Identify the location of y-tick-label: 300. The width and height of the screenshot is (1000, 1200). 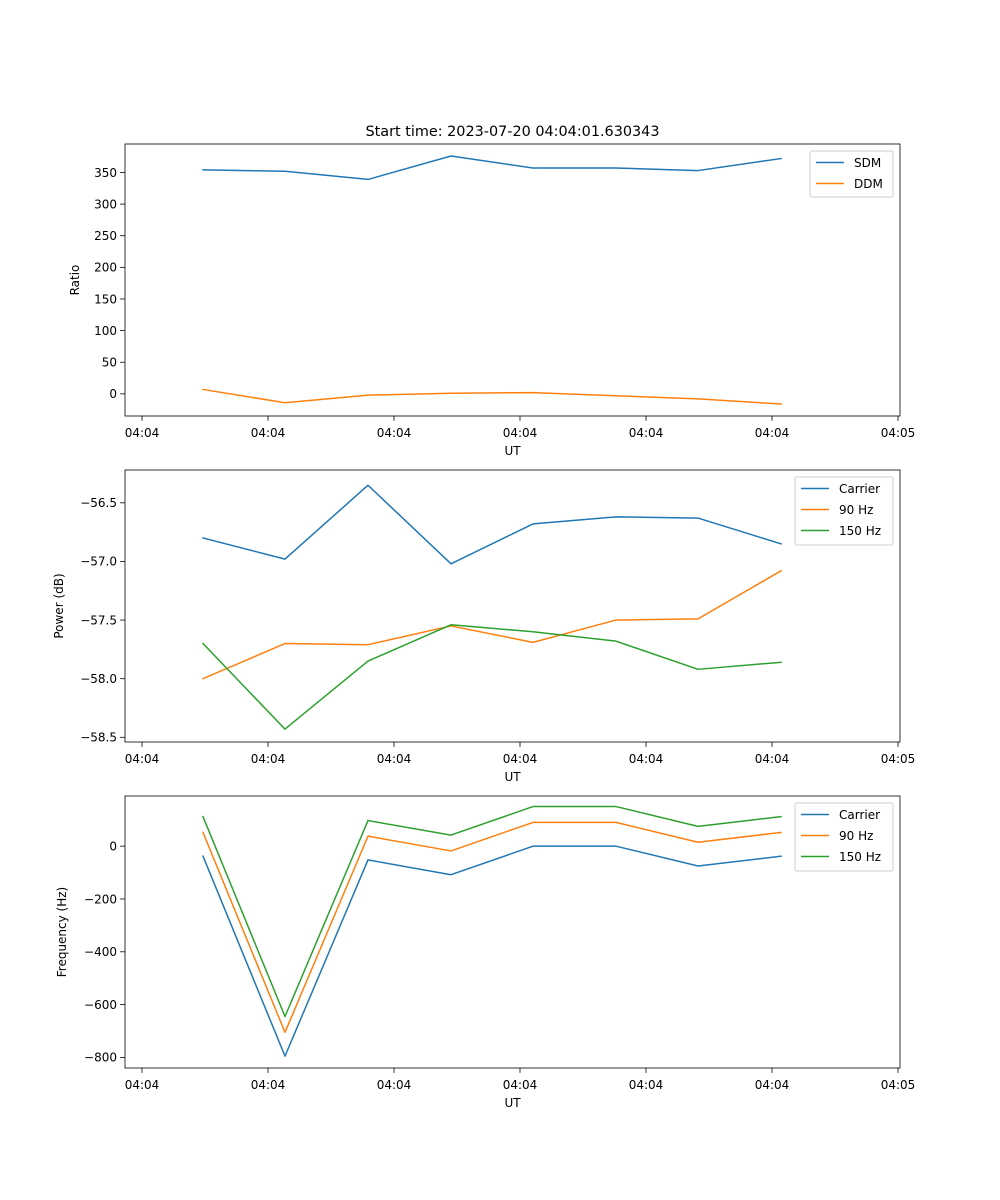
(105, 204).